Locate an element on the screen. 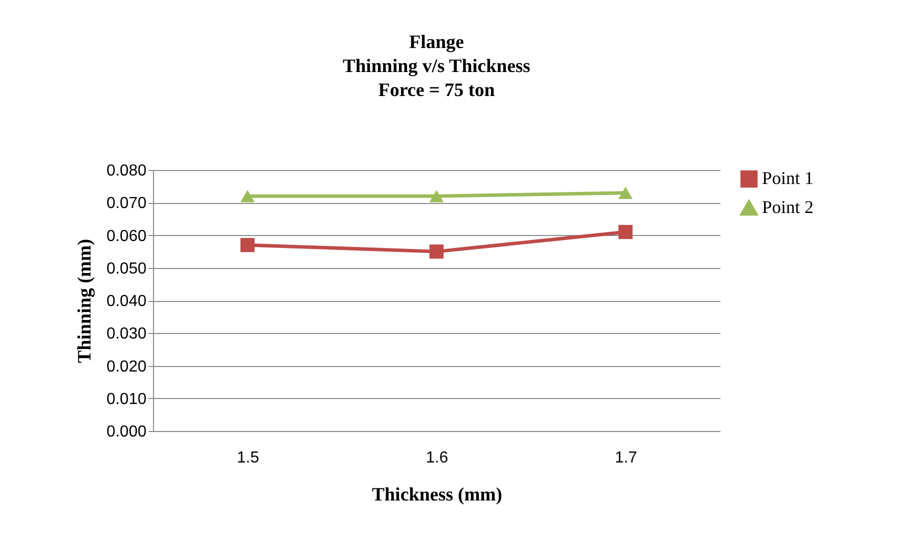 The height and width of the screenshot is (544, 900). y-tick-label: 0.080 is located at coordinates (126, 171).